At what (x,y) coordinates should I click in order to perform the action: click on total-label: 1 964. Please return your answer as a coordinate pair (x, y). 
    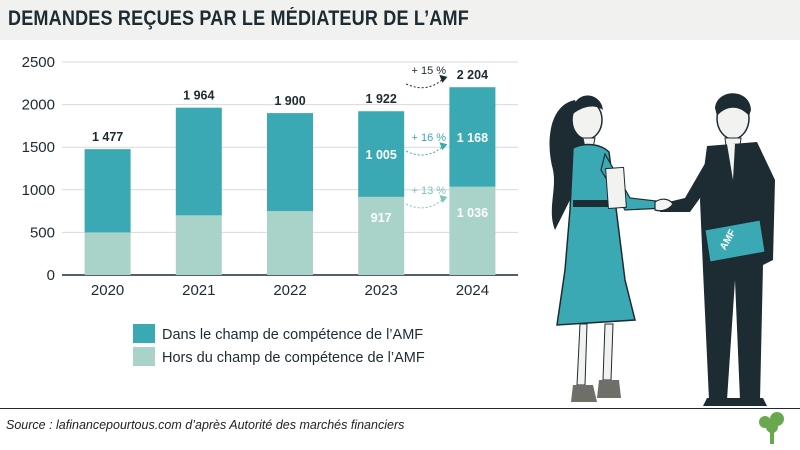
    Looking at the image, I should click on (198, 96).